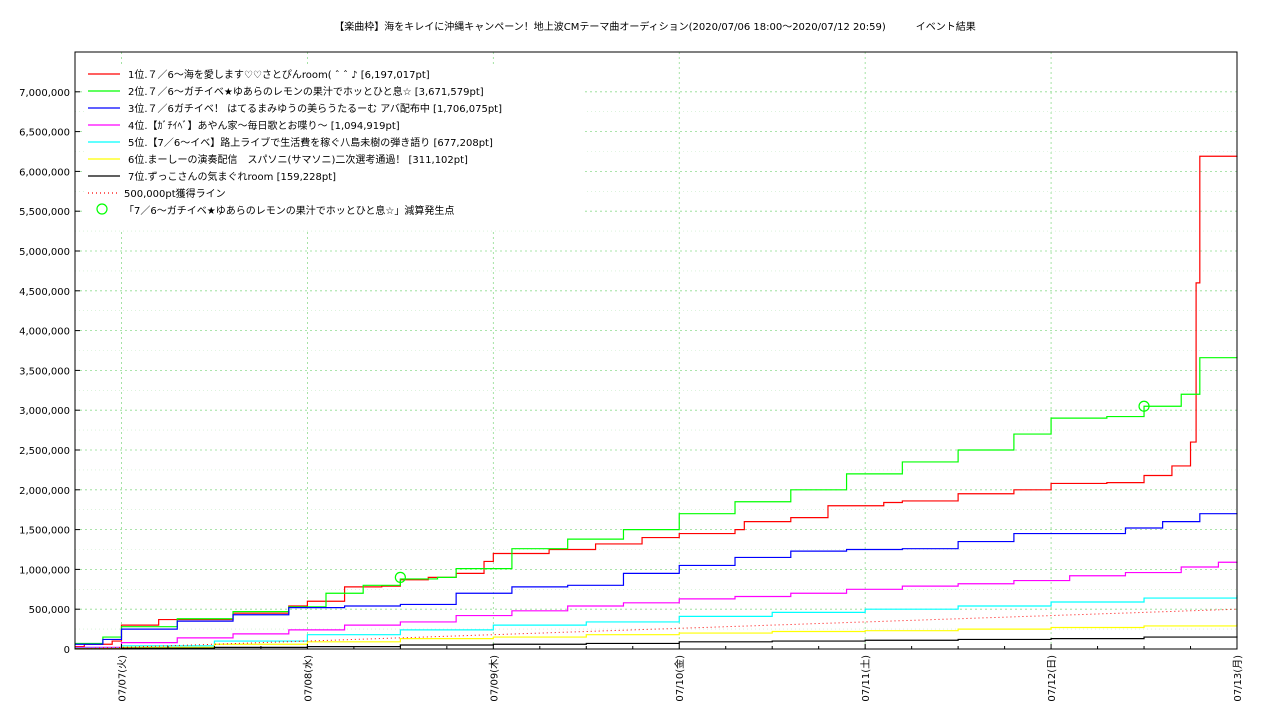 This screenshot has width=1280, height=720. Describe the element at coordinates (44, 451) in the screenshot. I see `y-tick-label: 2,500,000` at that location.